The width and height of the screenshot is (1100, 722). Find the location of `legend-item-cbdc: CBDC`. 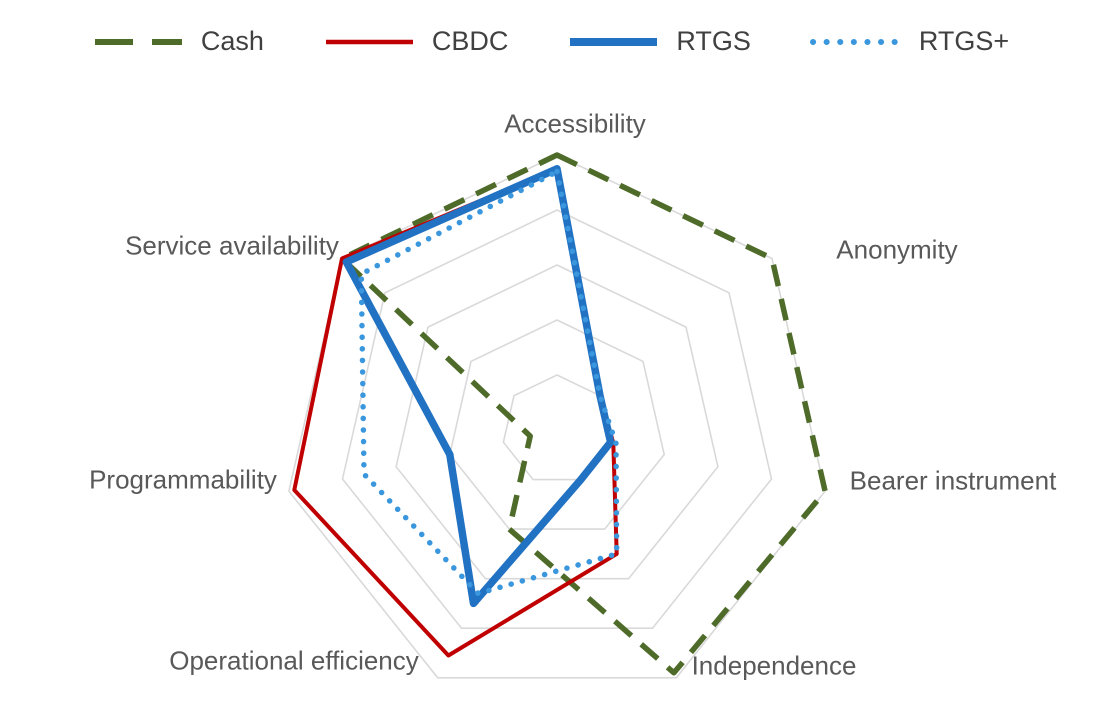

legend-item-cbdc: CBDC is located at coordinates (415, 41).